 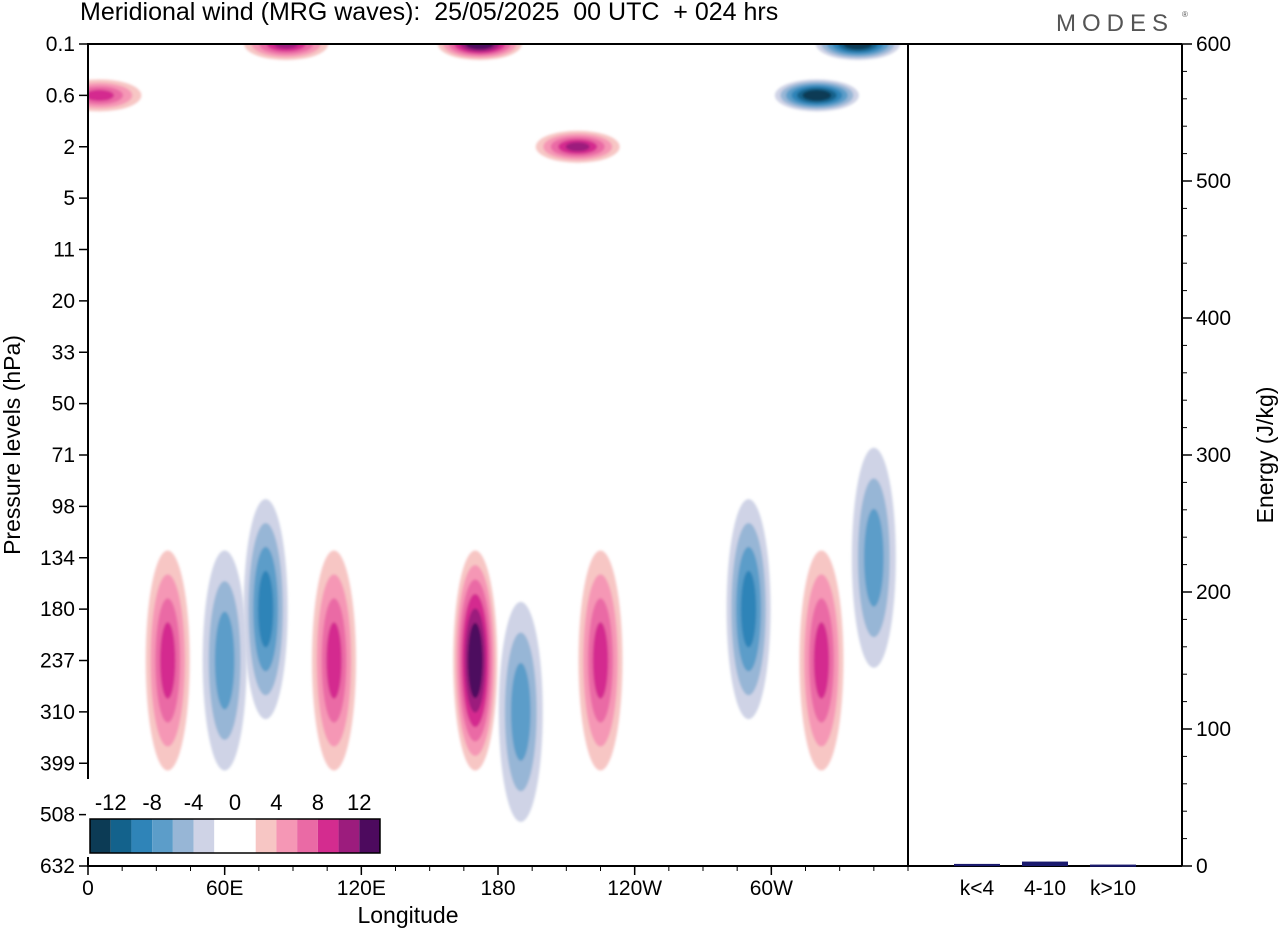 What do you see at coordinates (57, 763) in the screenshot?
I see `y-tick-label: 399` at bounding box center [57, 763].